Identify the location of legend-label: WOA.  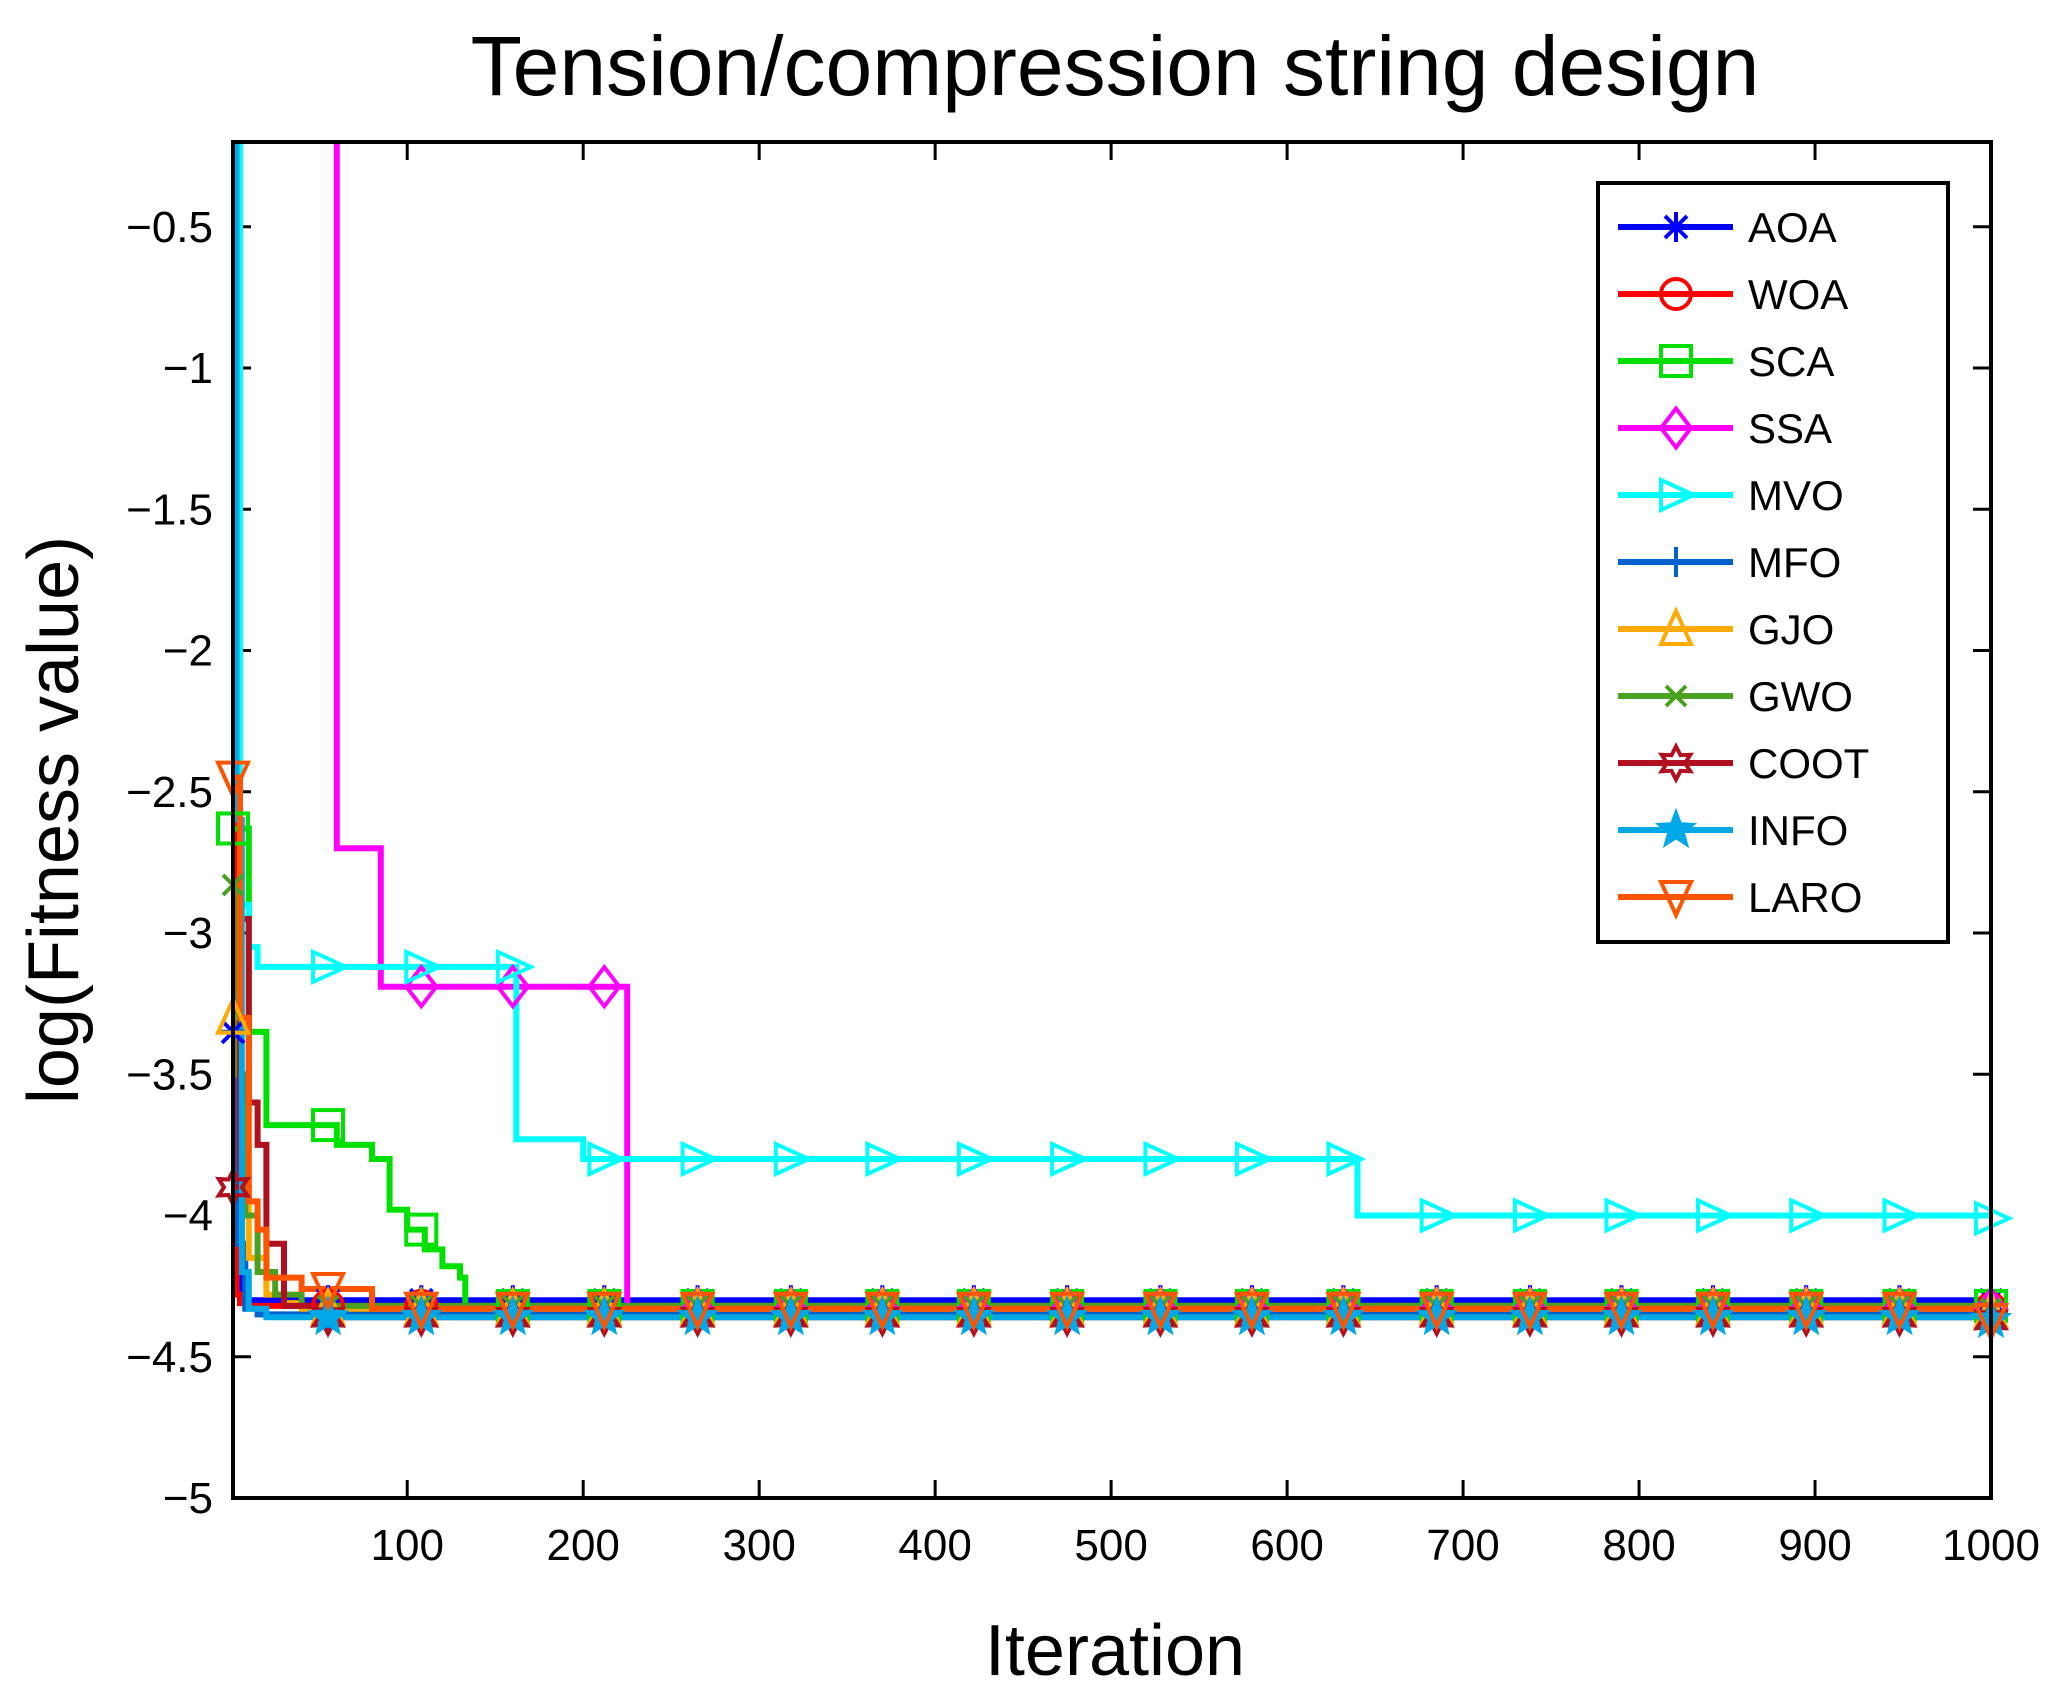
(1798, 294).